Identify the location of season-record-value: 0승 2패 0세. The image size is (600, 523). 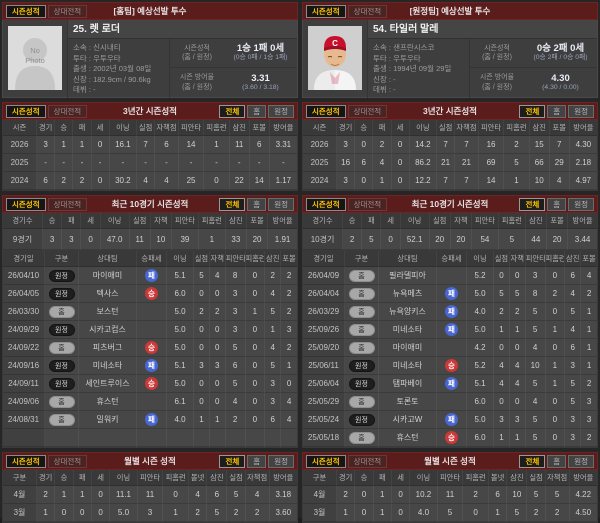
(560, 49).